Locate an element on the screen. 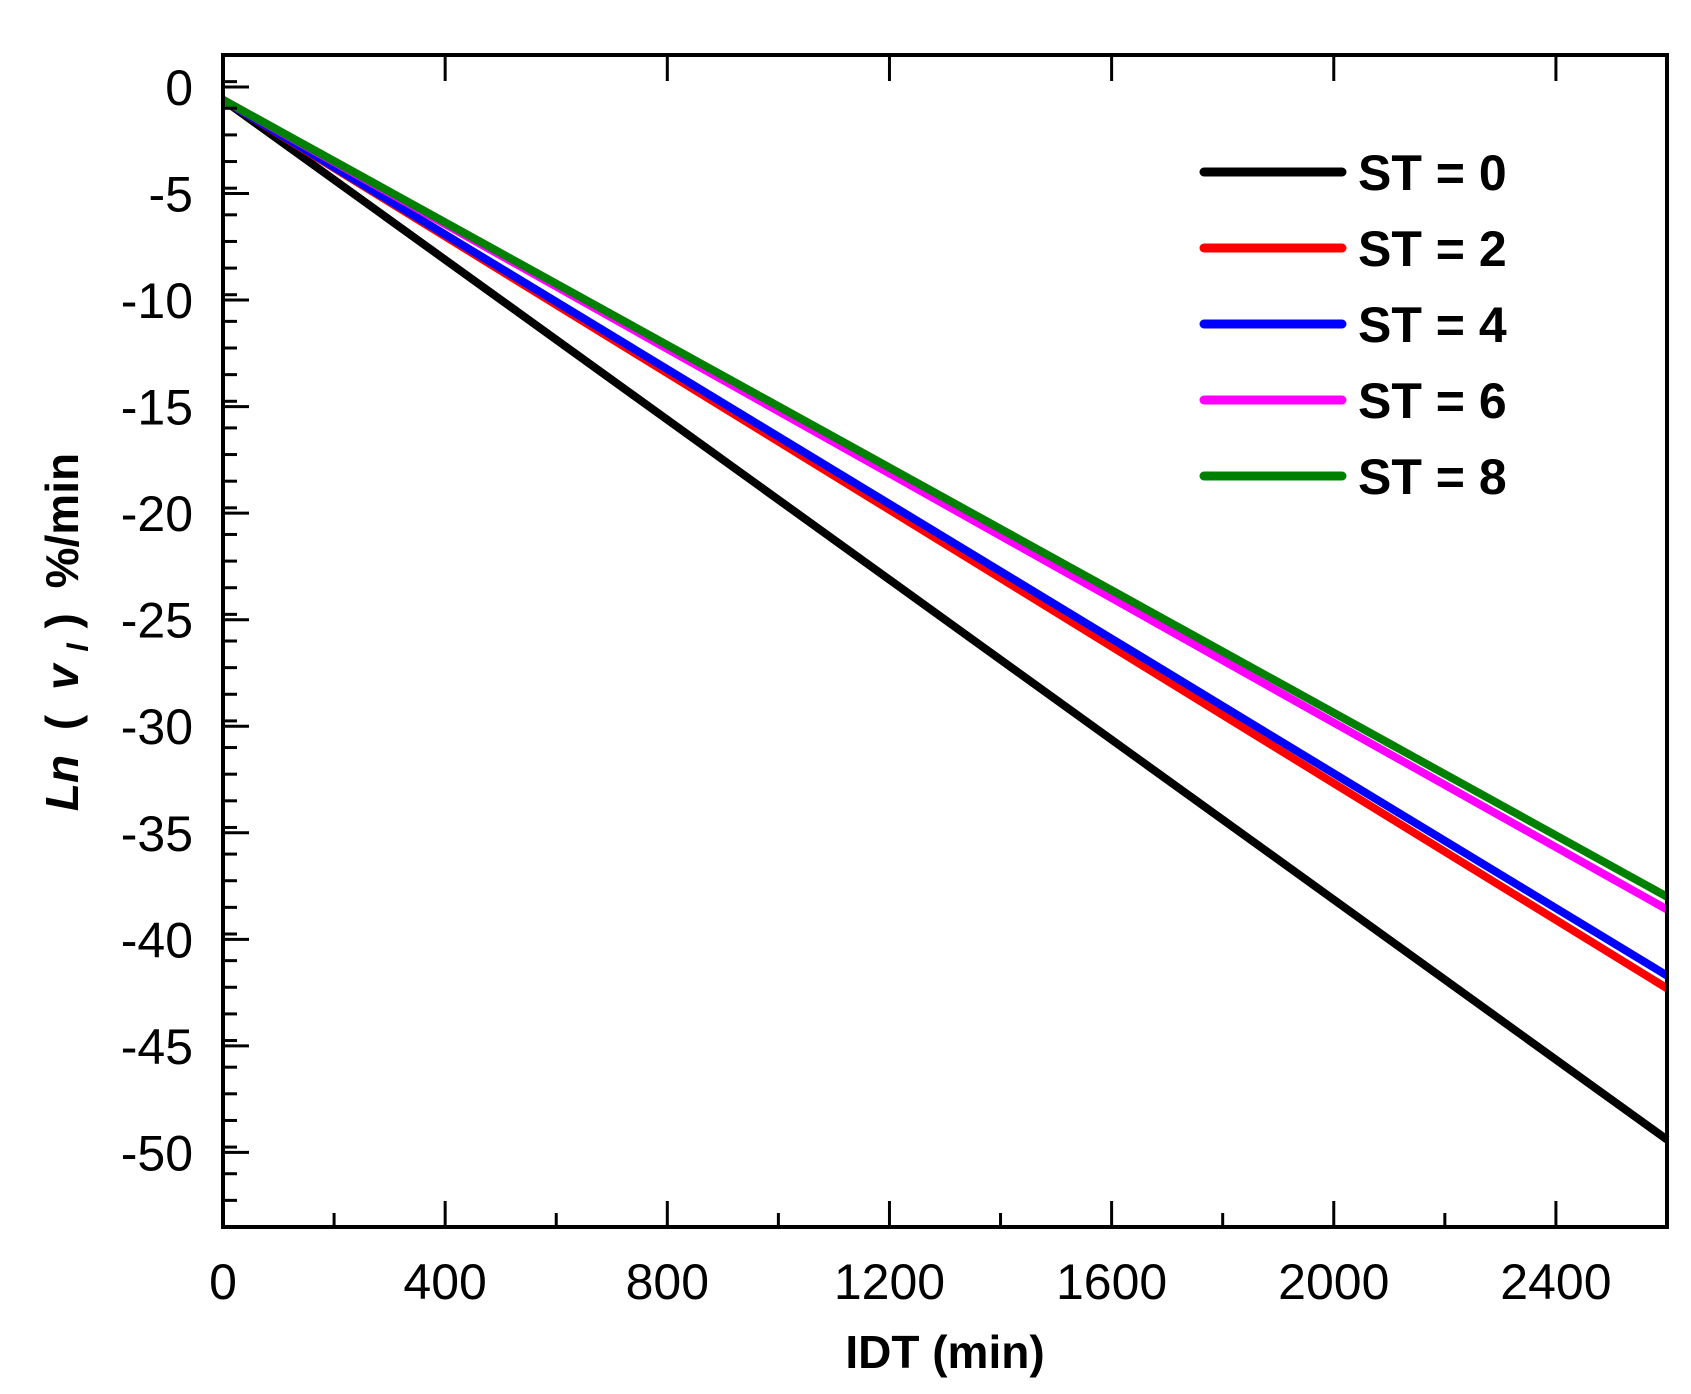  y-tick-label: -50 is located at coordinates (157, 1153).